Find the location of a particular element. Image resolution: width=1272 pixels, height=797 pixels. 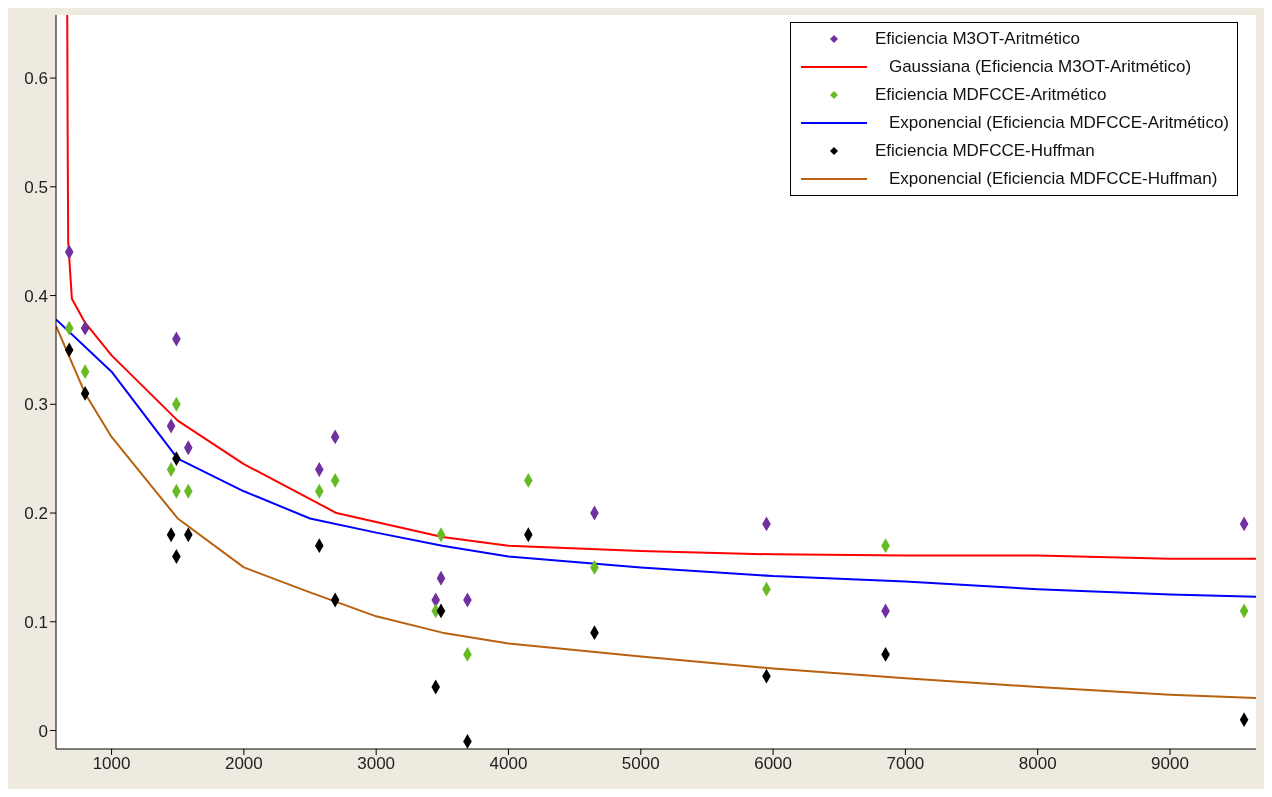

y-tick-label: 0.4 is located at coordinates (36, 296).